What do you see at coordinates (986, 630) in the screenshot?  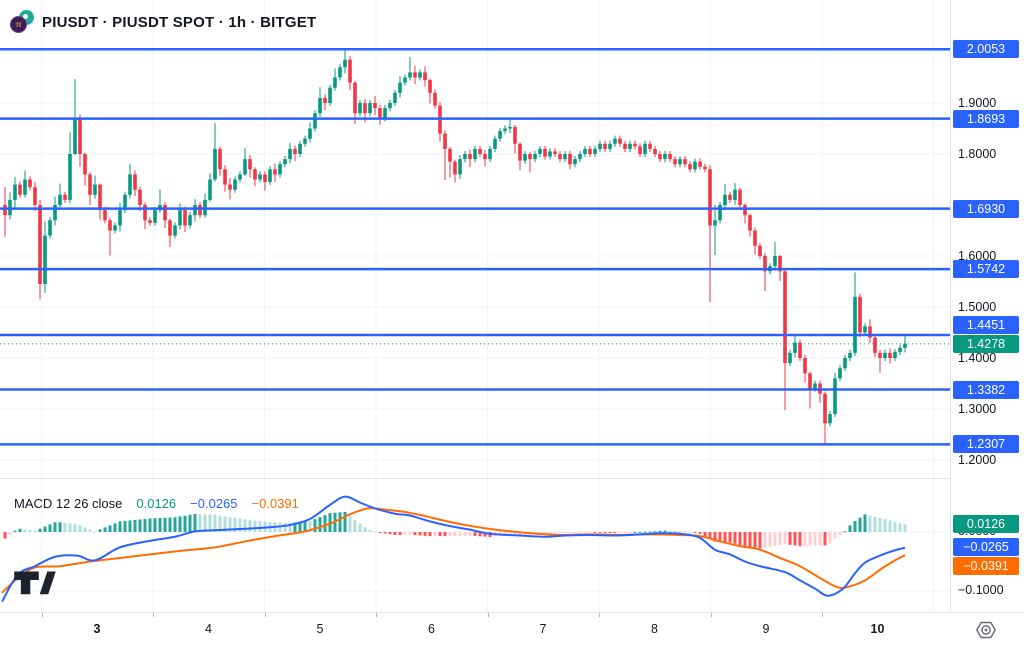 I see `hexagon-eye-icon` at bounding box center [986, 630].